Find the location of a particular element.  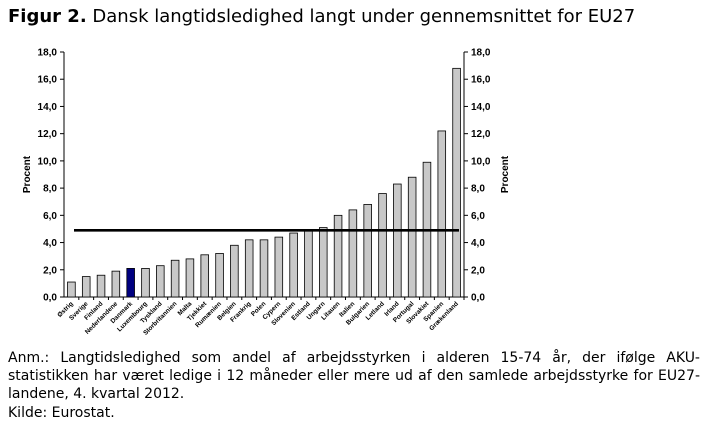

y-tick-label-right: 8,0 is located at coordinates (478, 189).